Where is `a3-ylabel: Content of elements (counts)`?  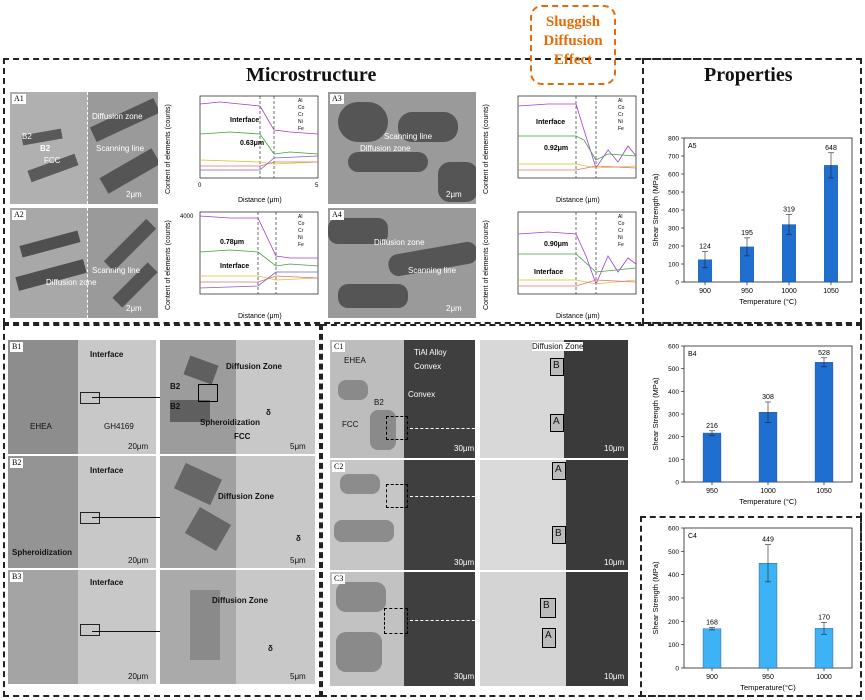 a3-ylabel: Content of elements (counts) is located at coordinates (486, 149).